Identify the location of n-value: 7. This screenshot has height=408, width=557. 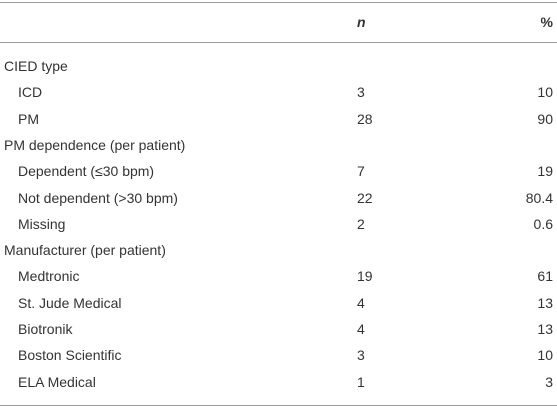
(361, 171).